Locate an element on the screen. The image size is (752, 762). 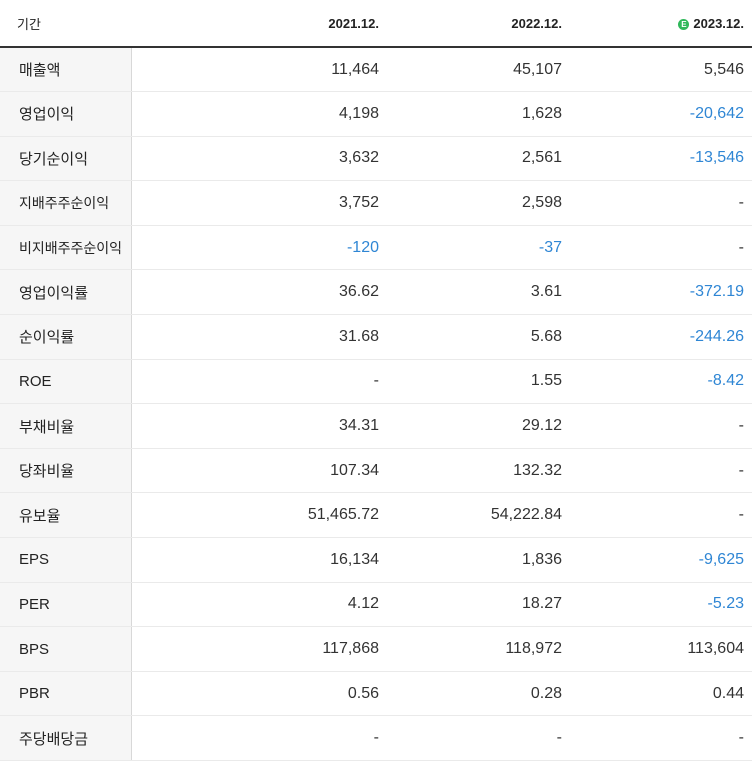
cell-2022: 118,972 is located at coordinates (478, 649).